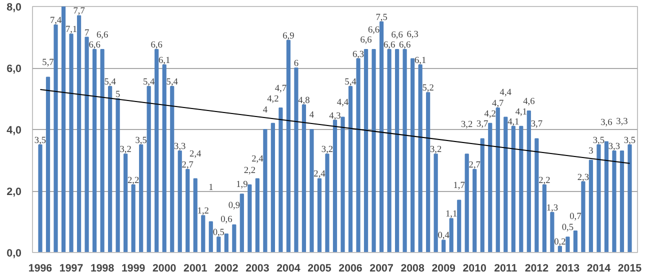 The width and height of the screenshot is (645, 274). What do you see at coordinates (598, 268) in the screenshot?
I see `x-tick-label: 2014` at bounding box center [598, 268].